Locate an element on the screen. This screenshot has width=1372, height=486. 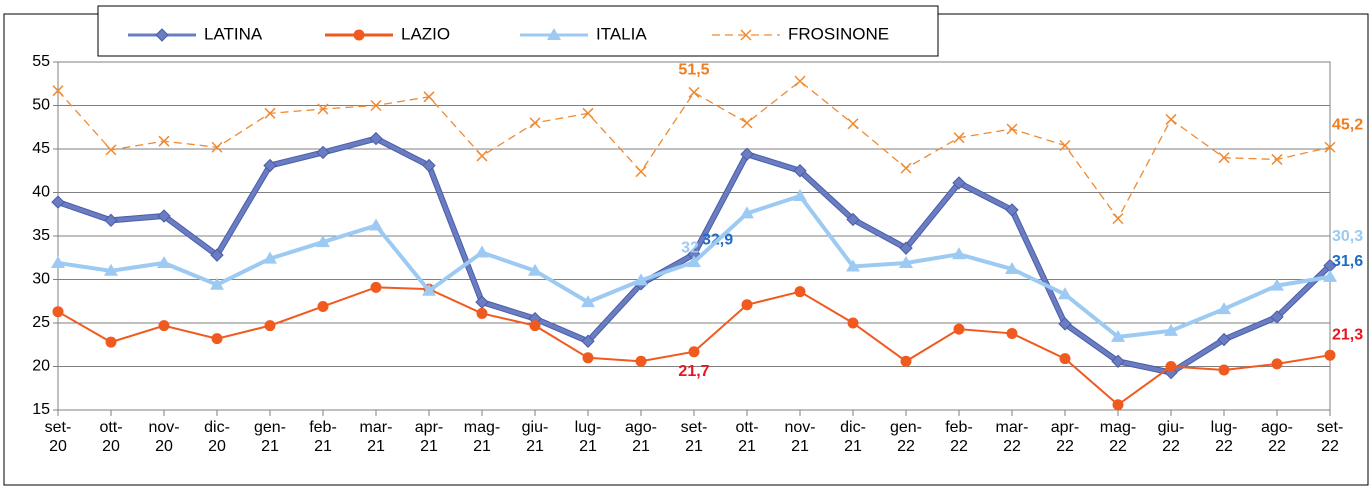
legend-label: FROSINONE is located at coordinates (838, 33).